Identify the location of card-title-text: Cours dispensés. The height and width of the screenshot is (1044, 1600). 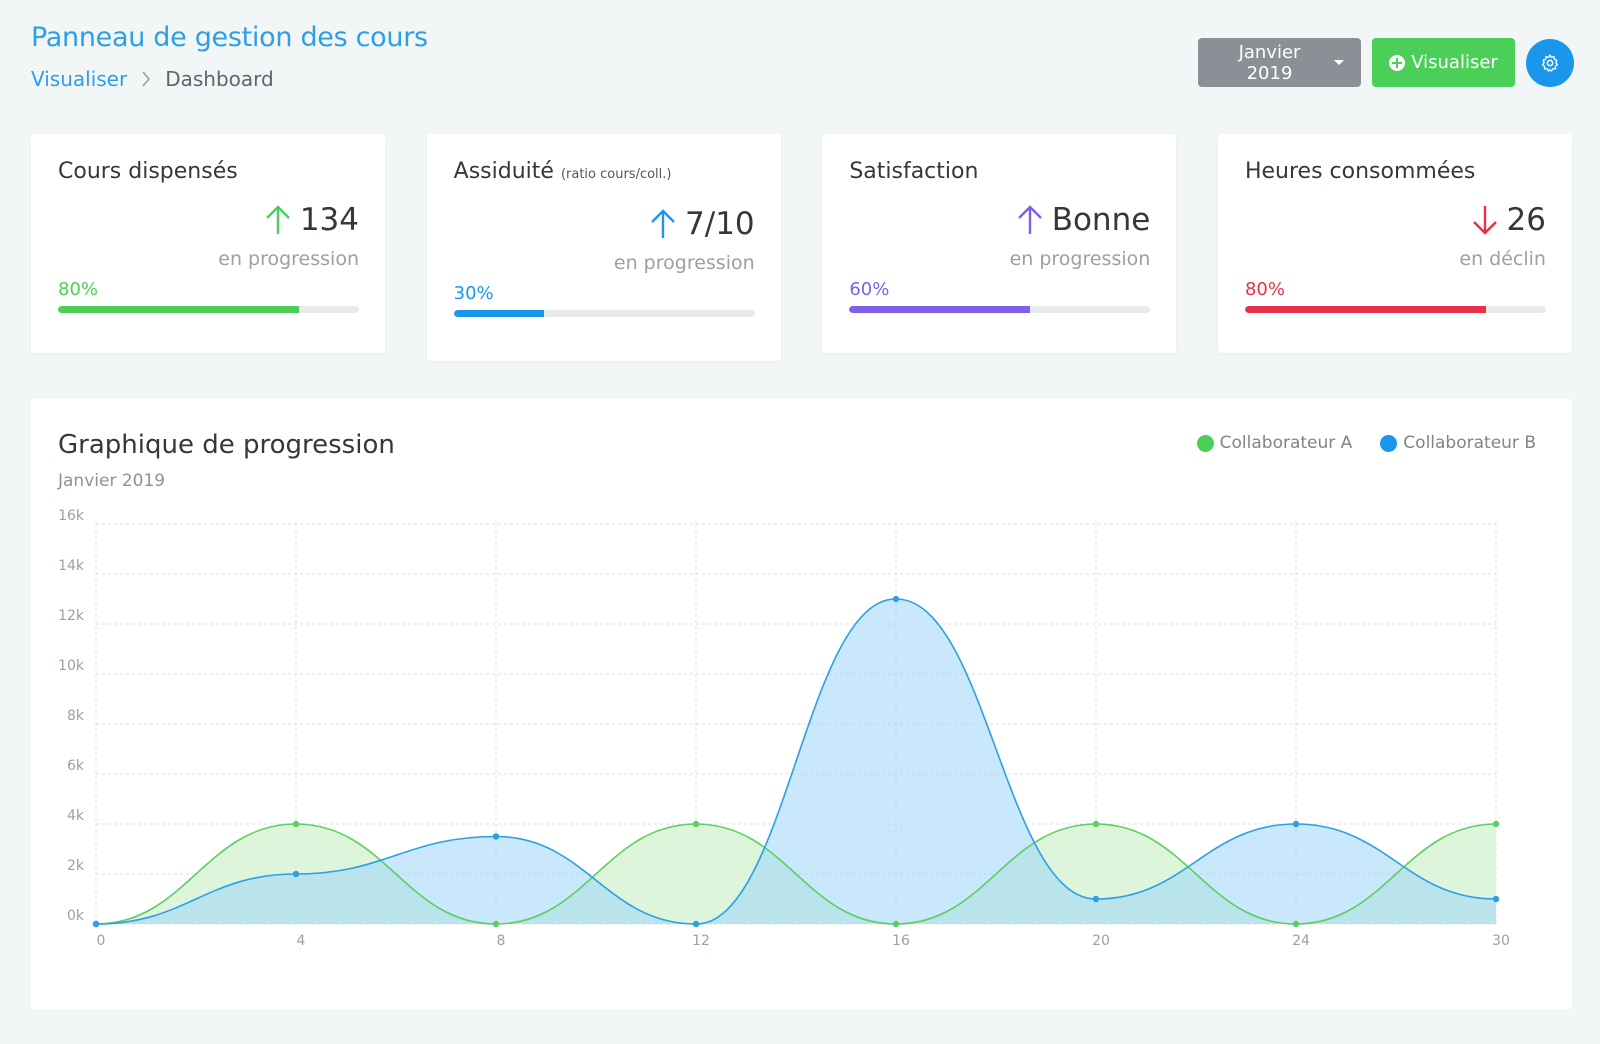
(148, 171).